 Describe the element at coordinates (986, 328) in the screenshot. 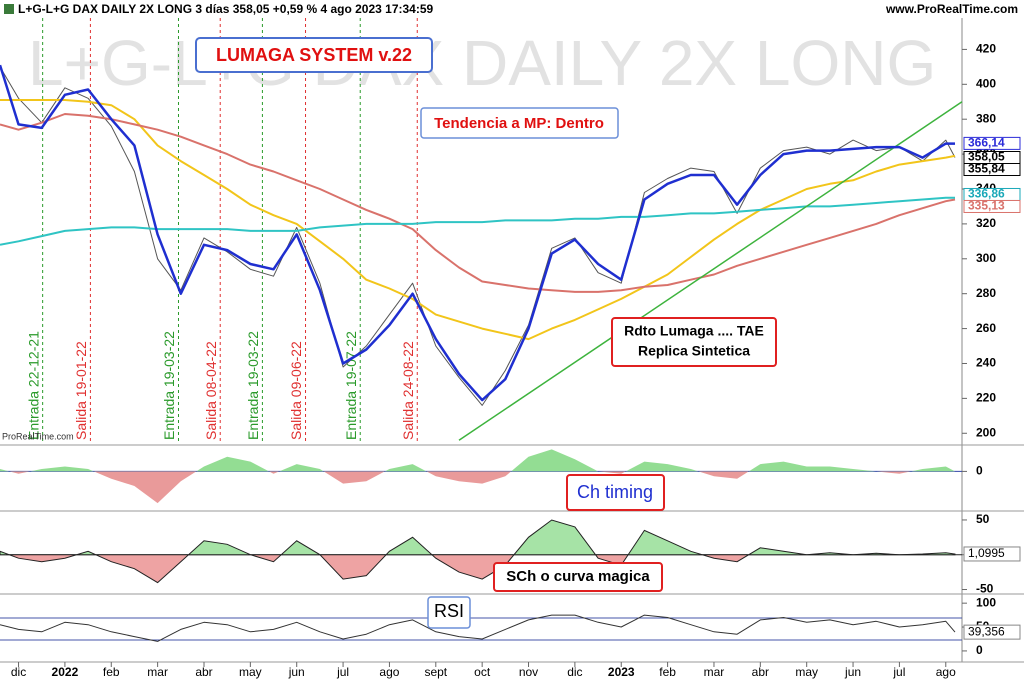

I see `y-tick-label: 260` at that location.